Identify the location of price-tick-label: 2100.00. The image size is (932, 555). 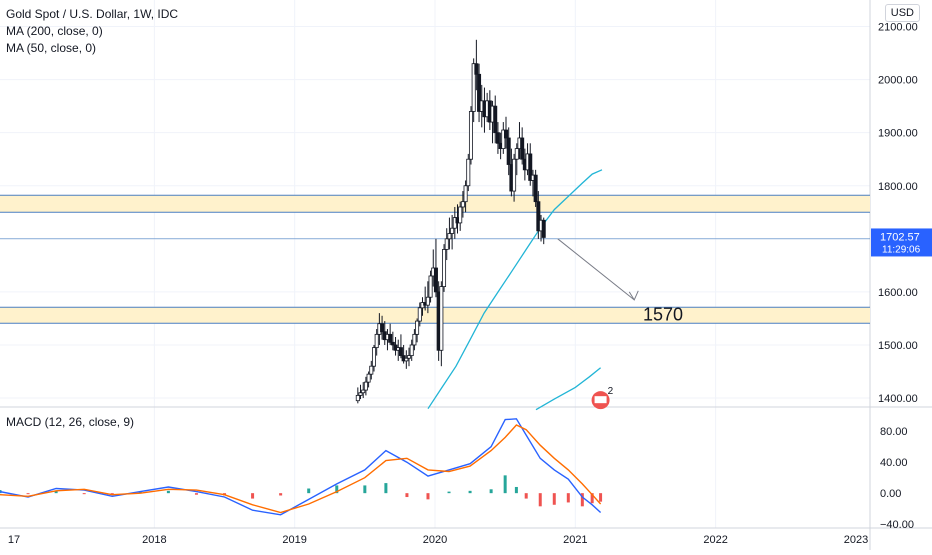
(898, 28).